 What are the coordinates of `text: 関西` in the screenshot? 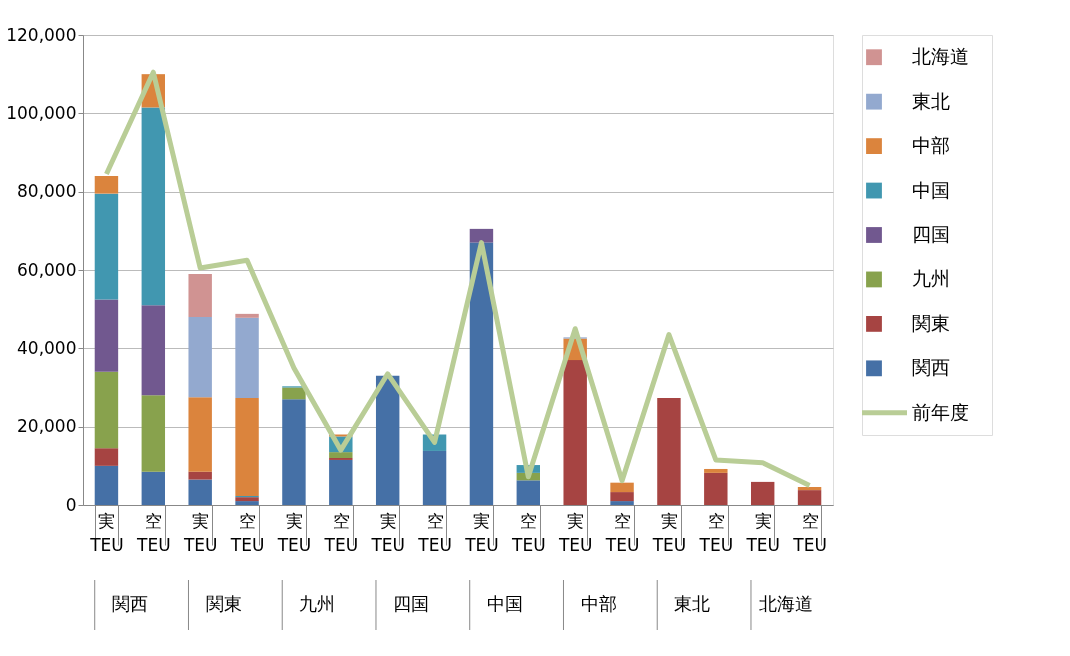 It's located at (129, 603).